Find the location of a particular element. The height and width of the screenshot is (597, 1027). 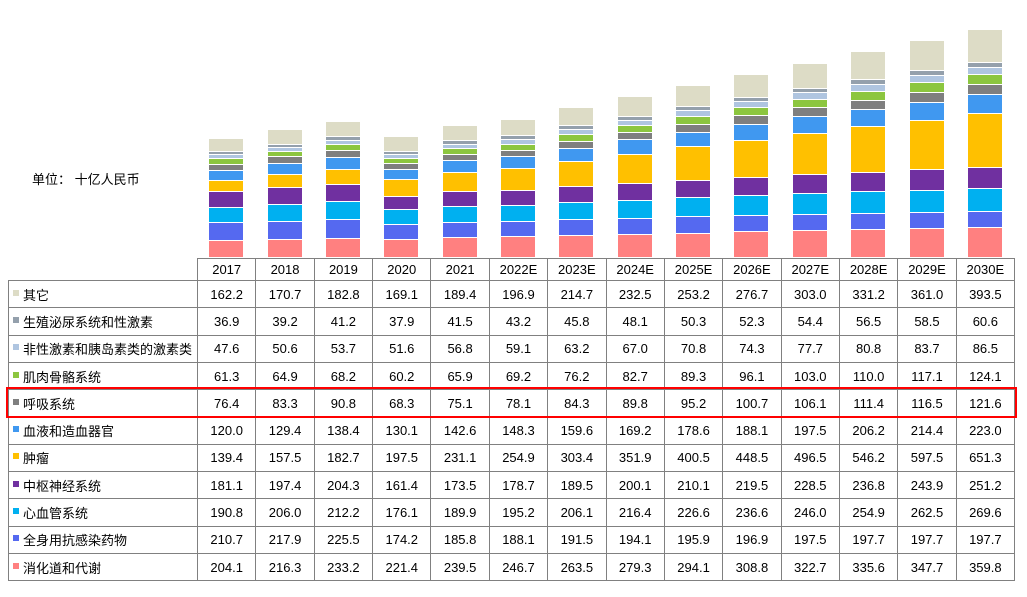

value-cell: 189.9 is located at coordinates (460, 512).